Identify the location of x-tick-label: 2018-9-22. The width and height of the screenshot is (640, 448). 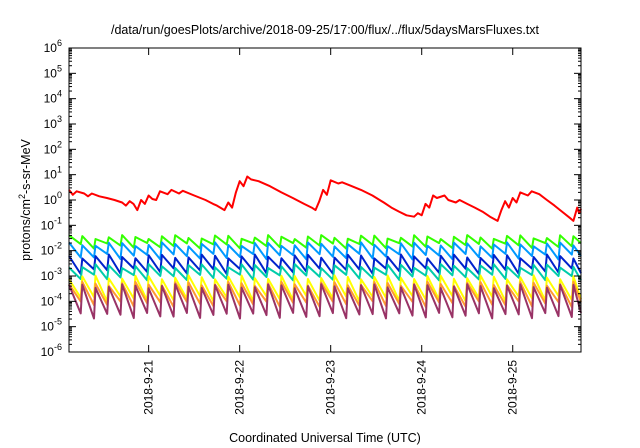
(240, 387).